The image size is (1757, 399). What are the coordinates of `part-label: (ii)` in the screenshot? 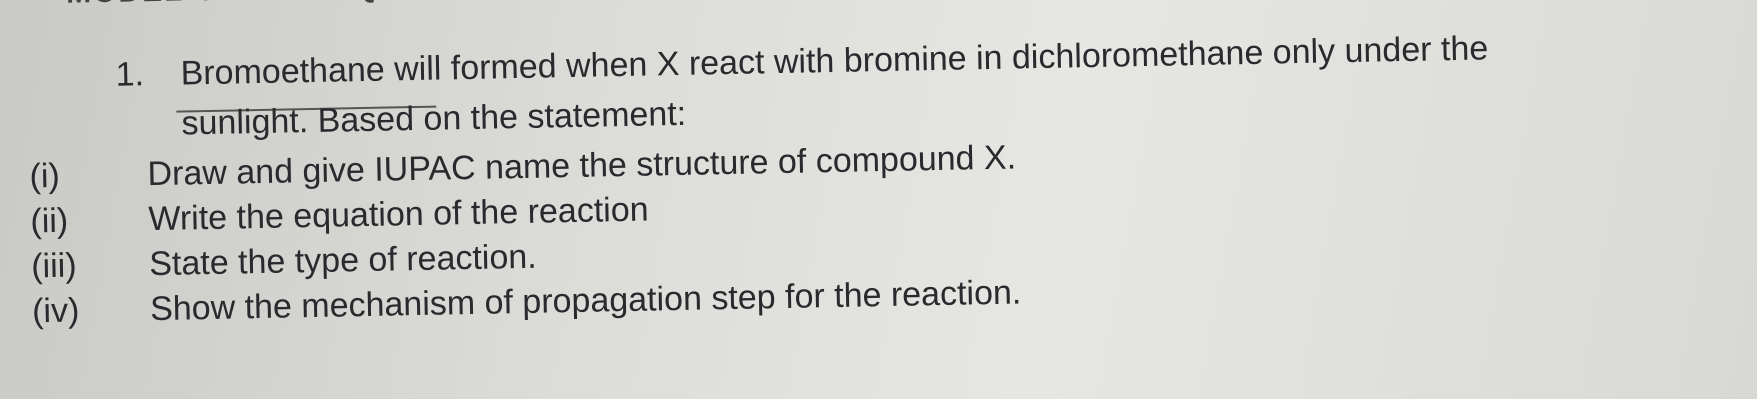 It's located at (49, 221).